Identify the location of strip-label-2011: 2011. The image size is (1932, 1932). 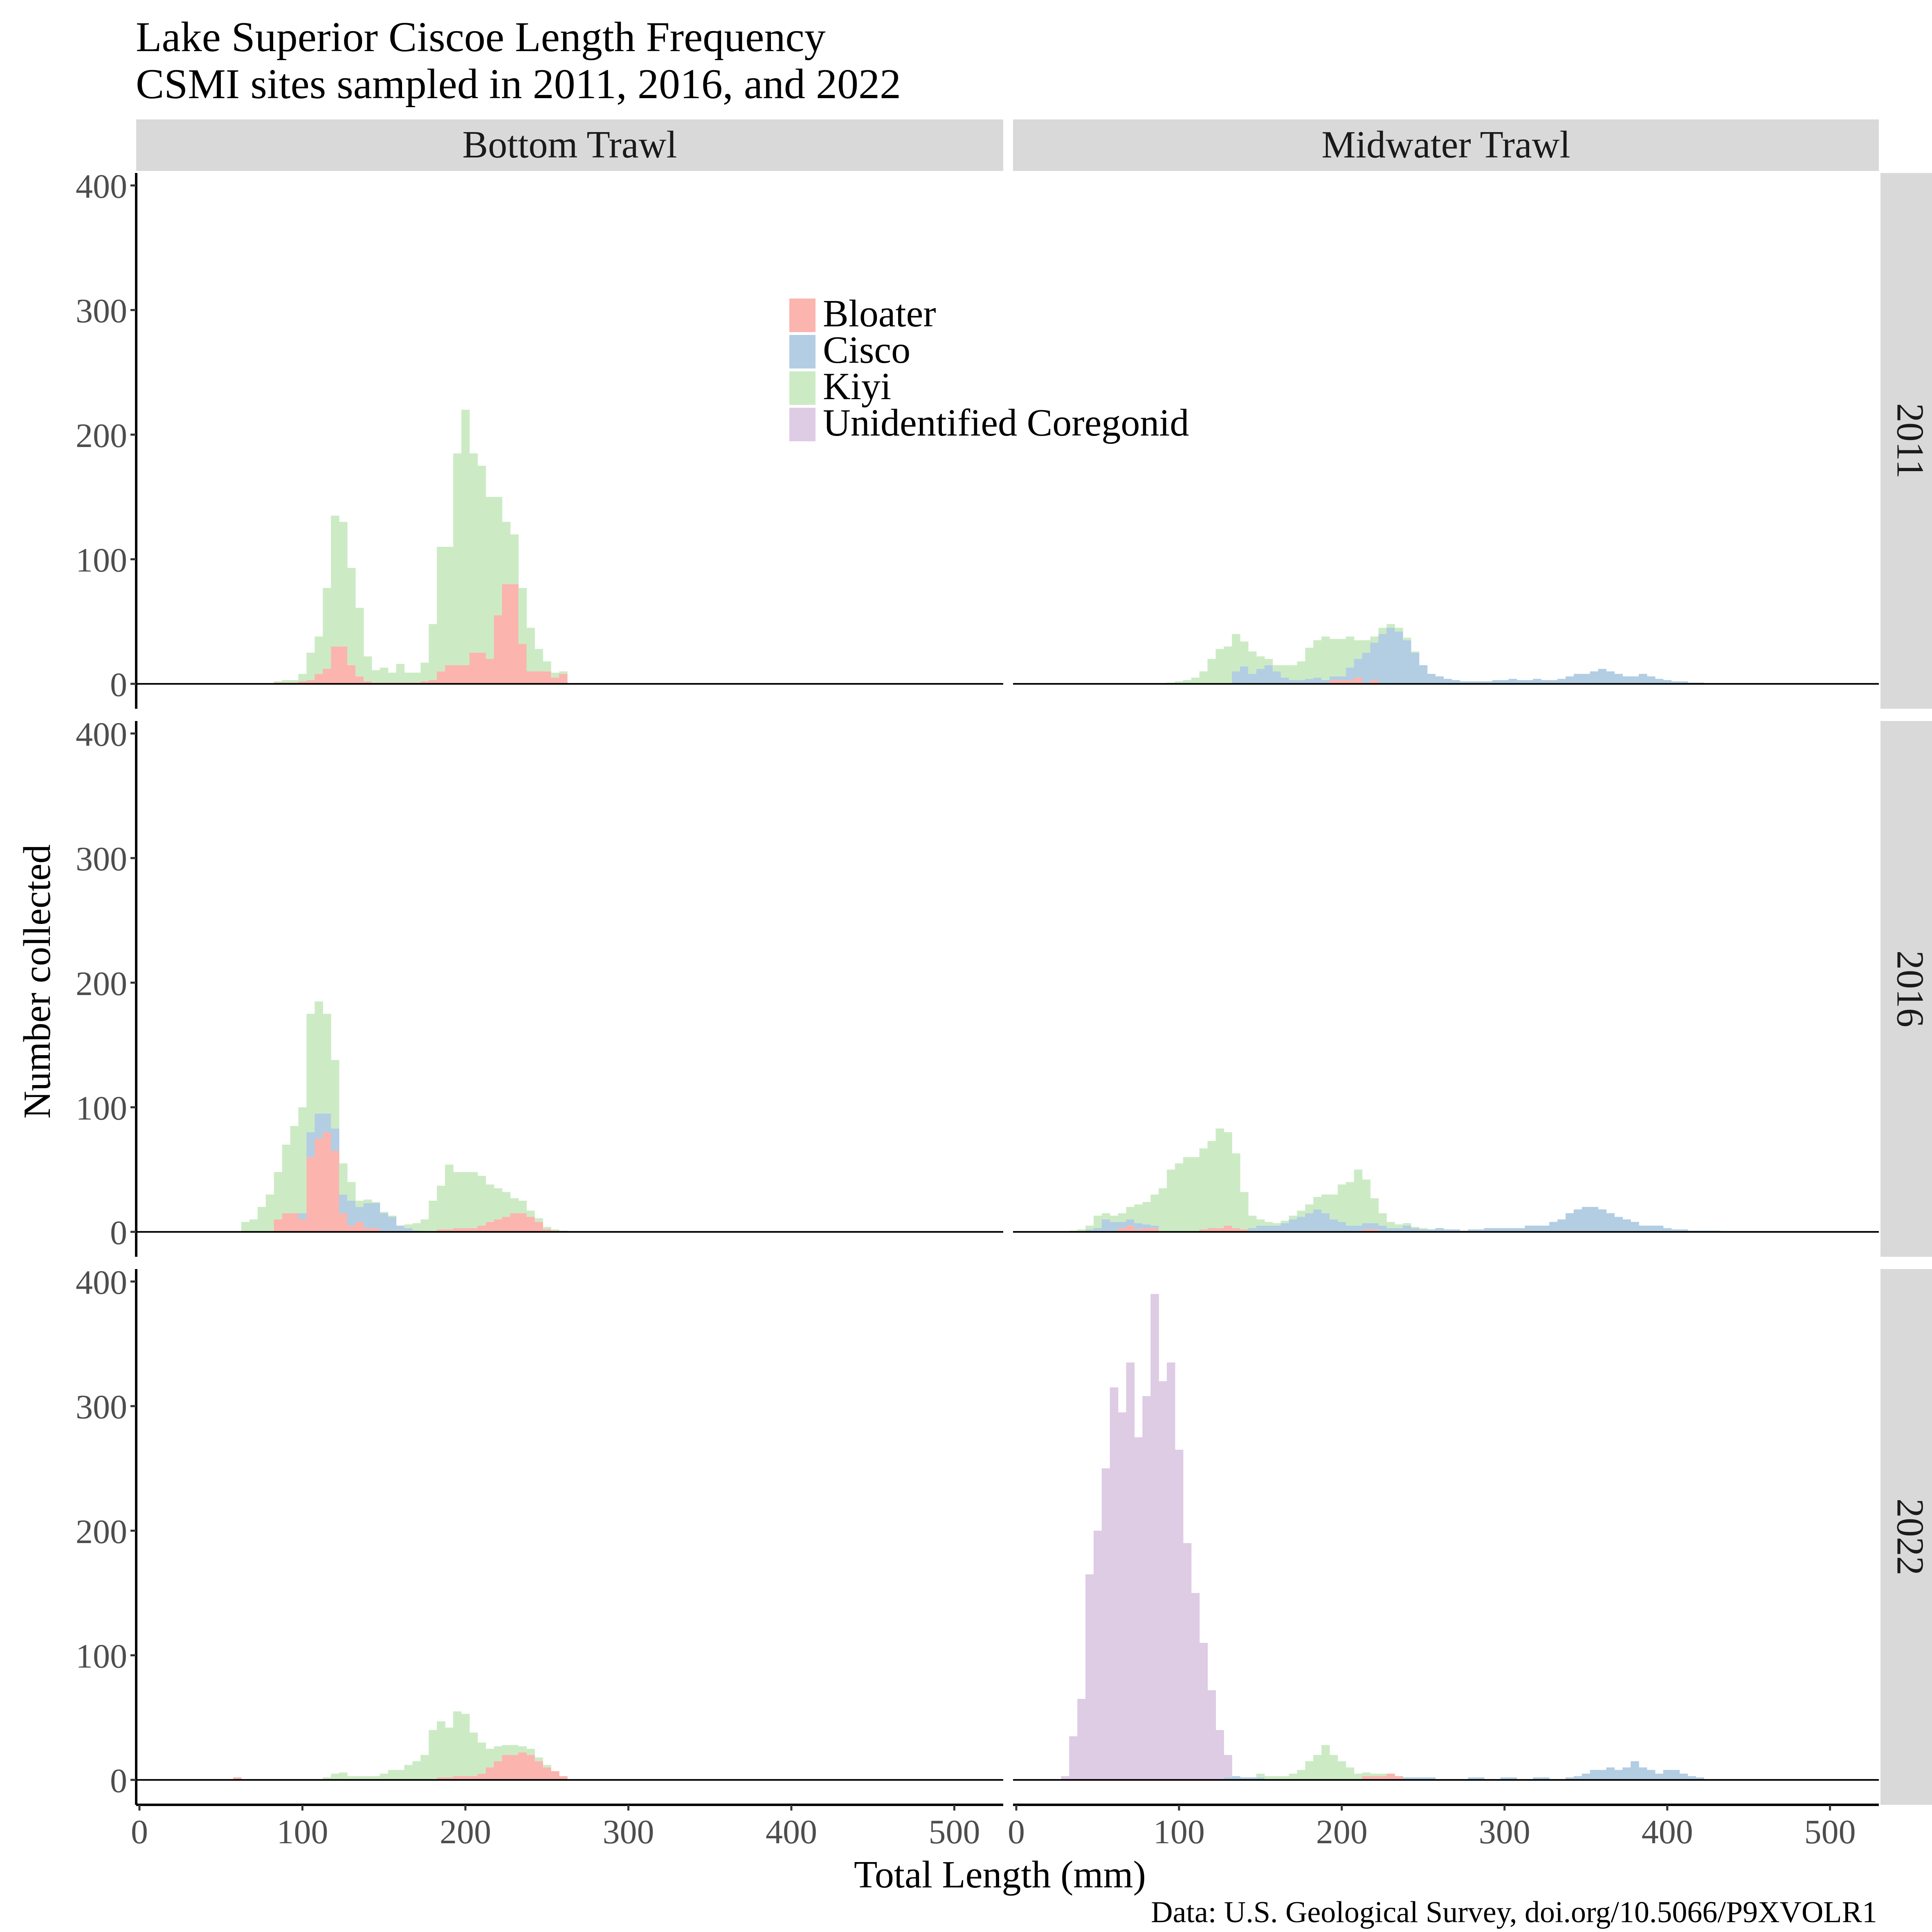
(1910, 441).